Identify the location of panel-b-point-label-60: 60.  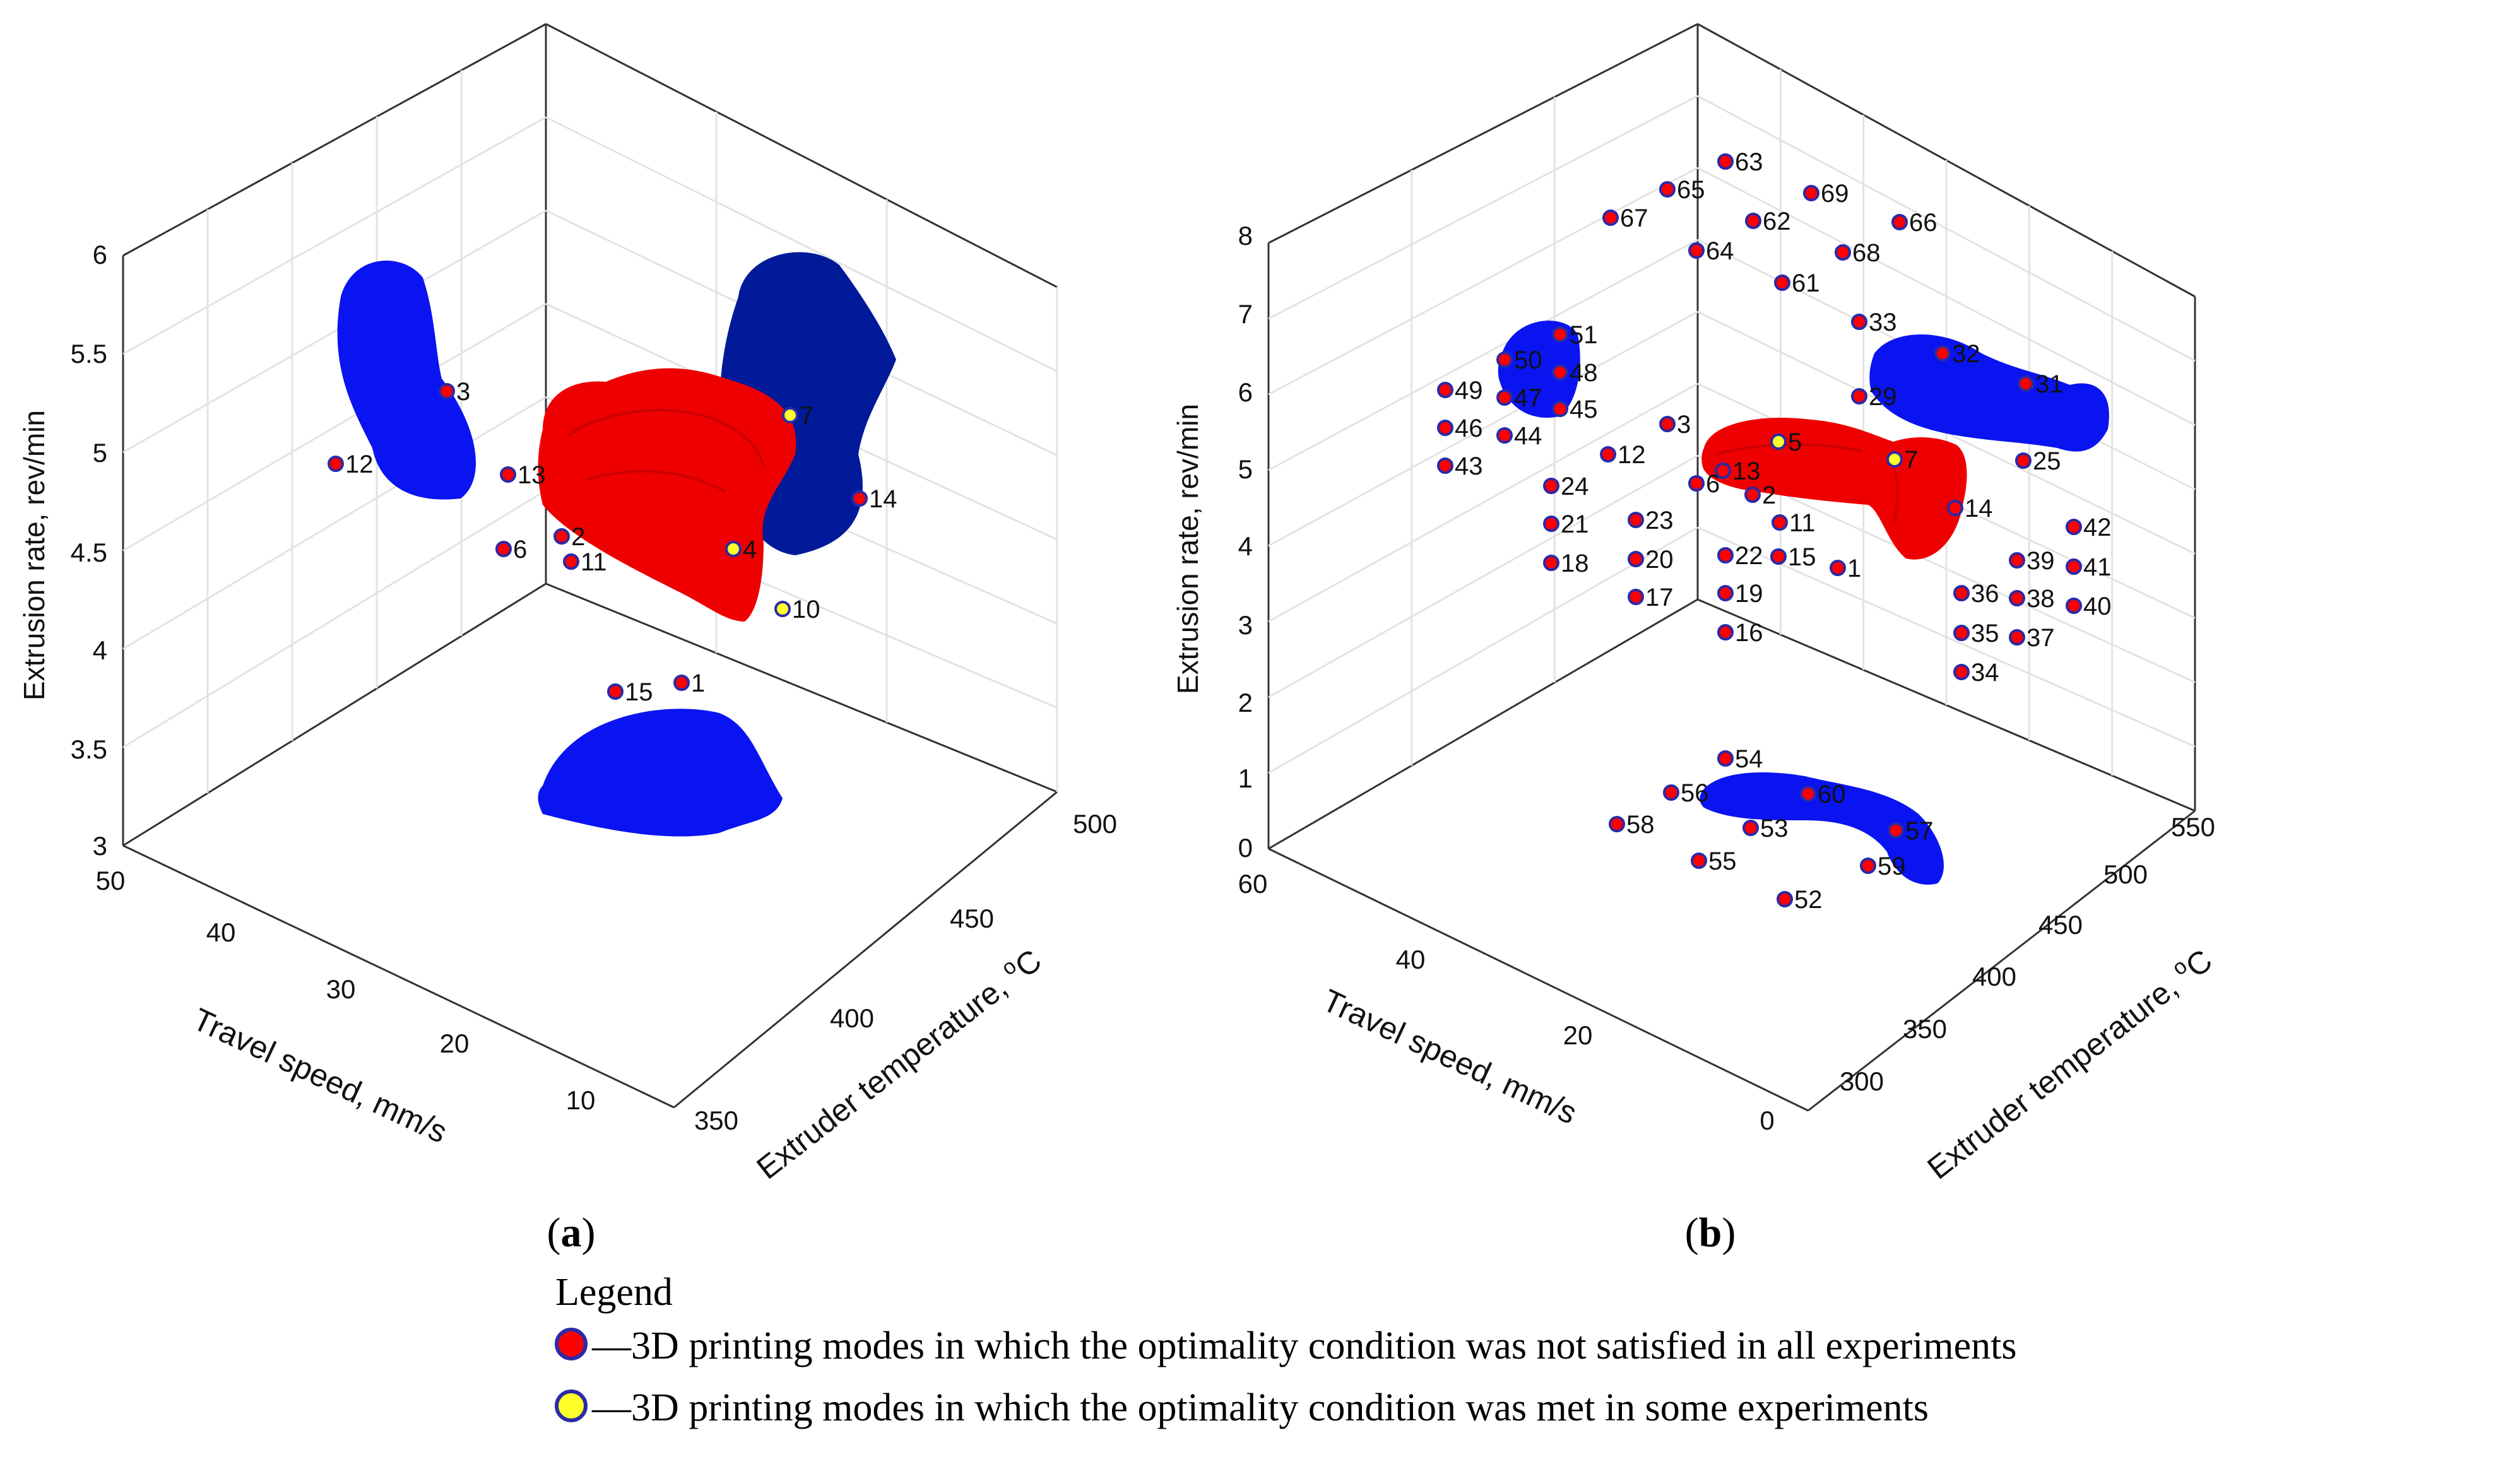
(1832, 794).